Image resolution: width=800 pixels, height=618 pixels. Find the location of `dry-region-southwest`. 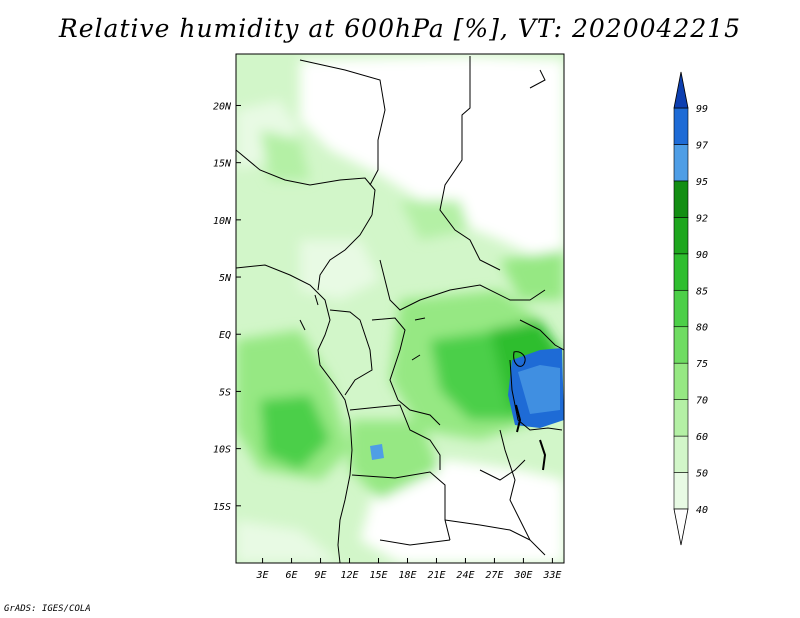

dry-region-southwest is located at coordinates (288, 541).